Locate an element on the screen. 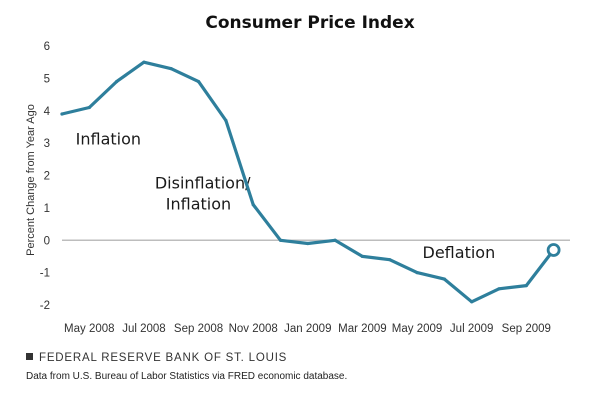  x-tick-label: May 2008 is located at coordinates (89, 329).